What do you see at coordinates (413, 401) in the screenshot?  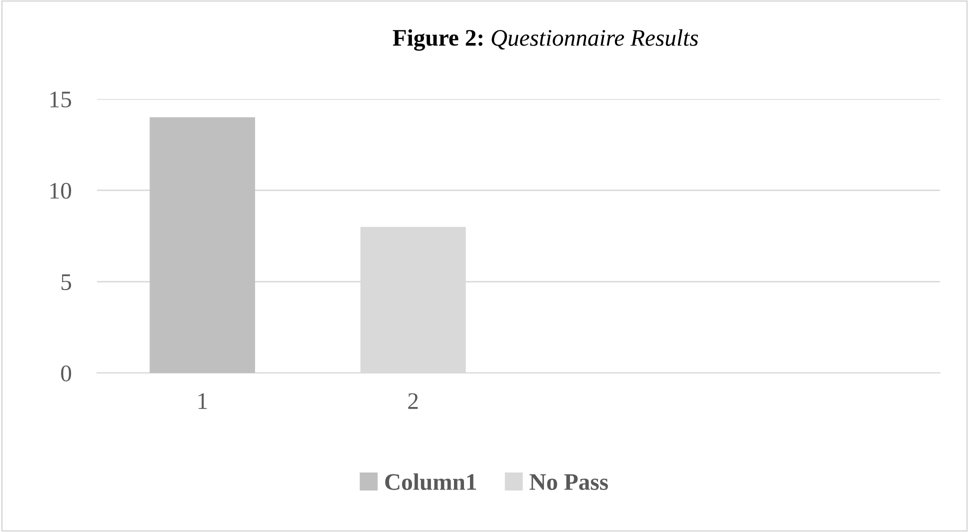 I see `x-tick-label: 2` at bounding box center [413, 401].